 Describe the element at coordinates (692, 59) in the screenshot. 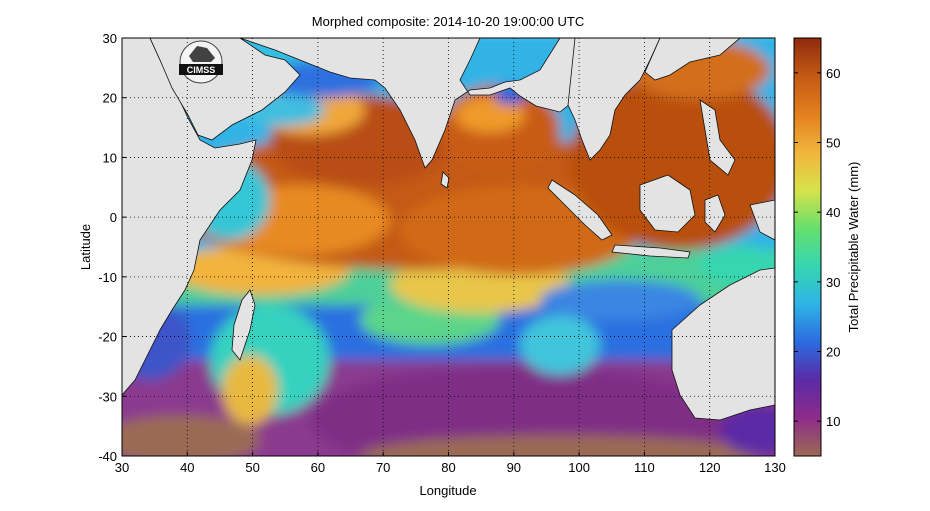

I see `china-landmass` at that location.